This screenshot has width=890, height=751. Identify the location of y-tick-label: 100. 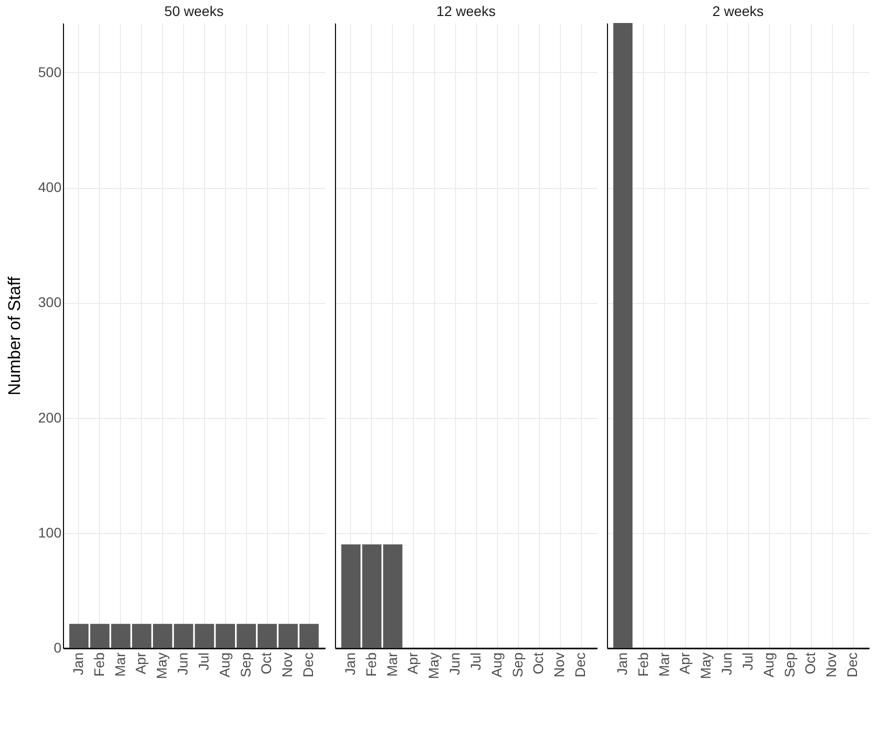
(50, 532).